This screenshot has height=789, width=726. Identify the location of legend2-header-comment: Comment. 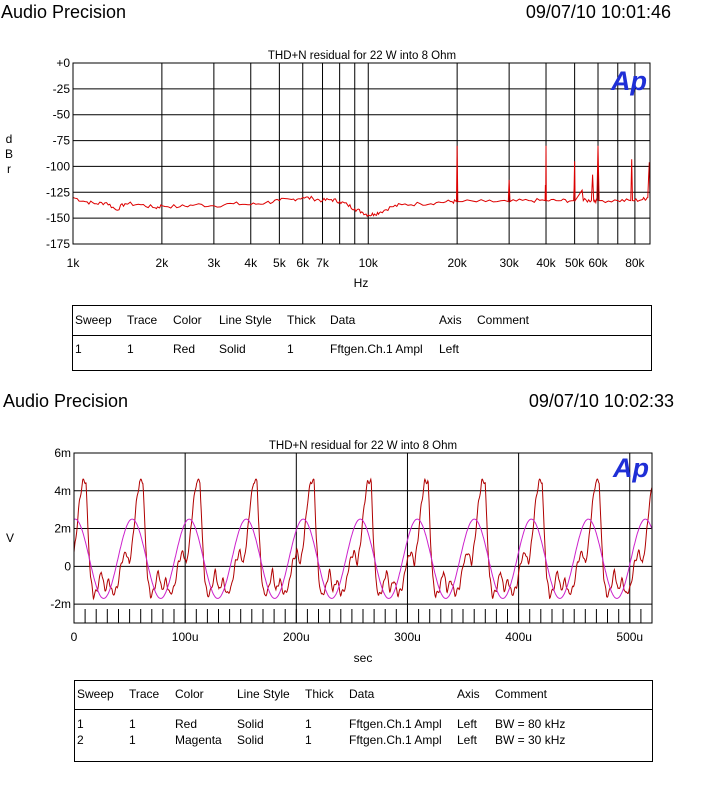
(521, 694).